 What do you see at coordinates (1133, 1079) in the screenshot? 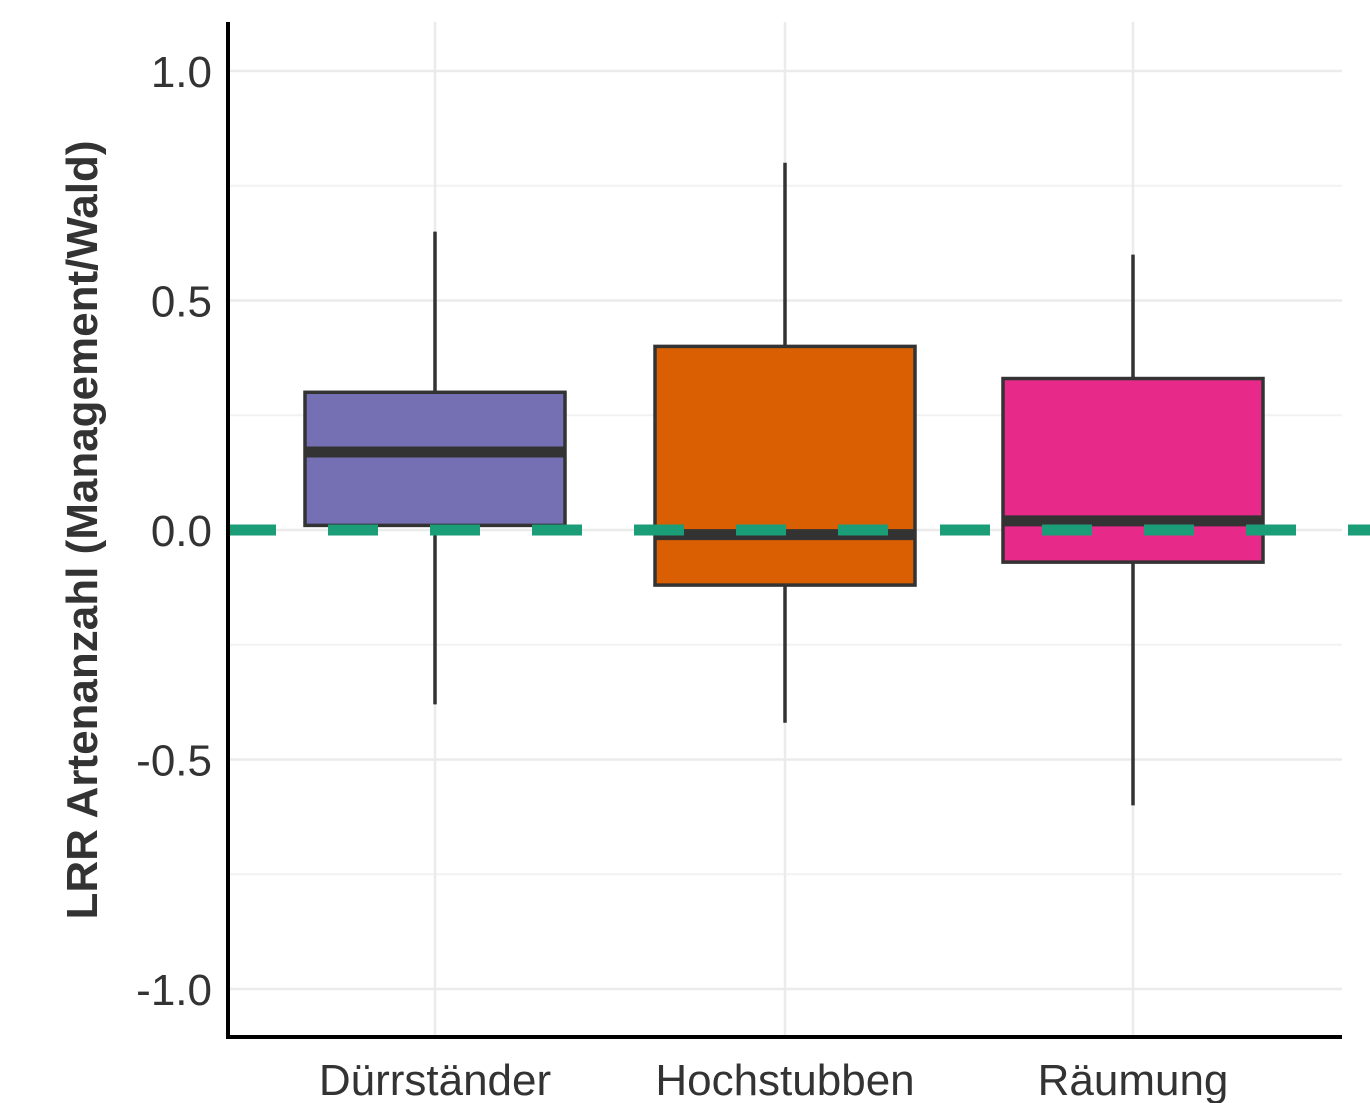
I see `x-tick-label: Räumung` at bounding box center [1133, 1079].